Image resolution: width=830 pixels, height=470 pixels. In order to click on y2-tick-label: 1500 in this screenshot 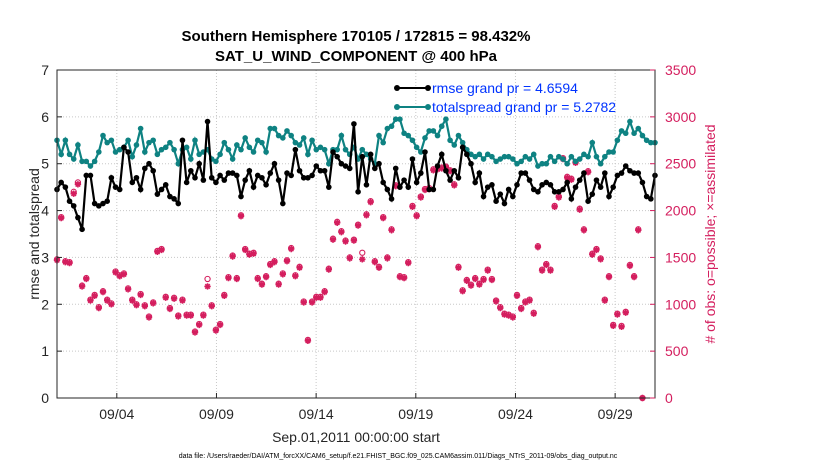, I will do `click(680, 257)`.